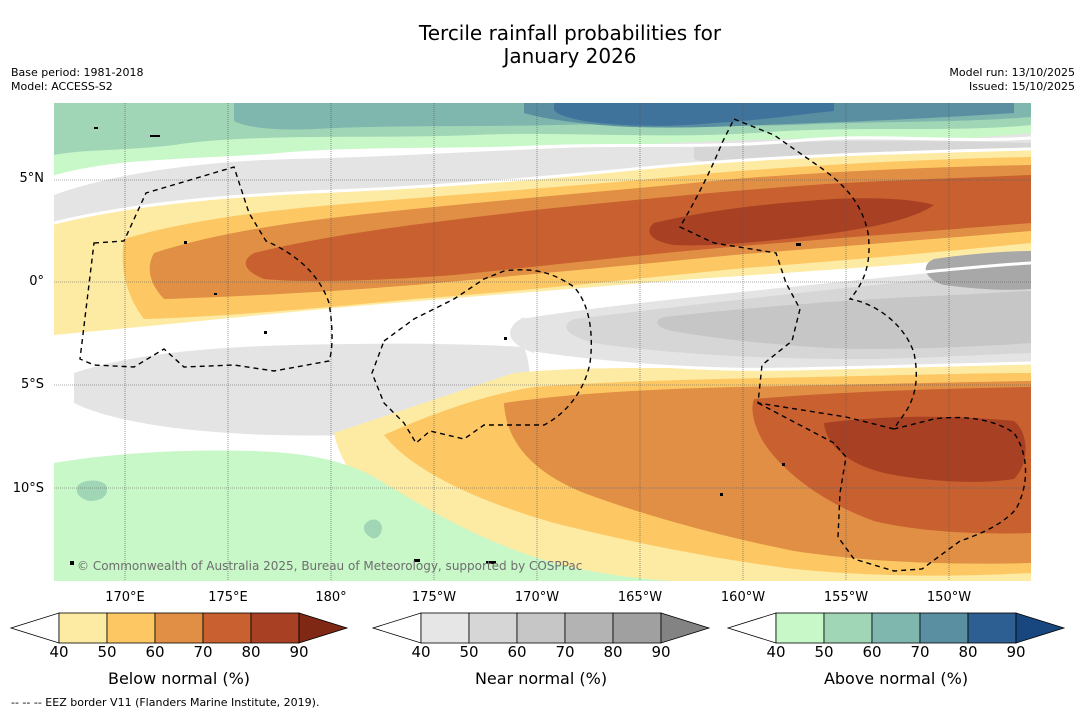 This screenshot has height=713, width=1085. Describe the element at coordinates (32, 384) in the screenshot. I see `lat-label-5s: 5°S` at that location.